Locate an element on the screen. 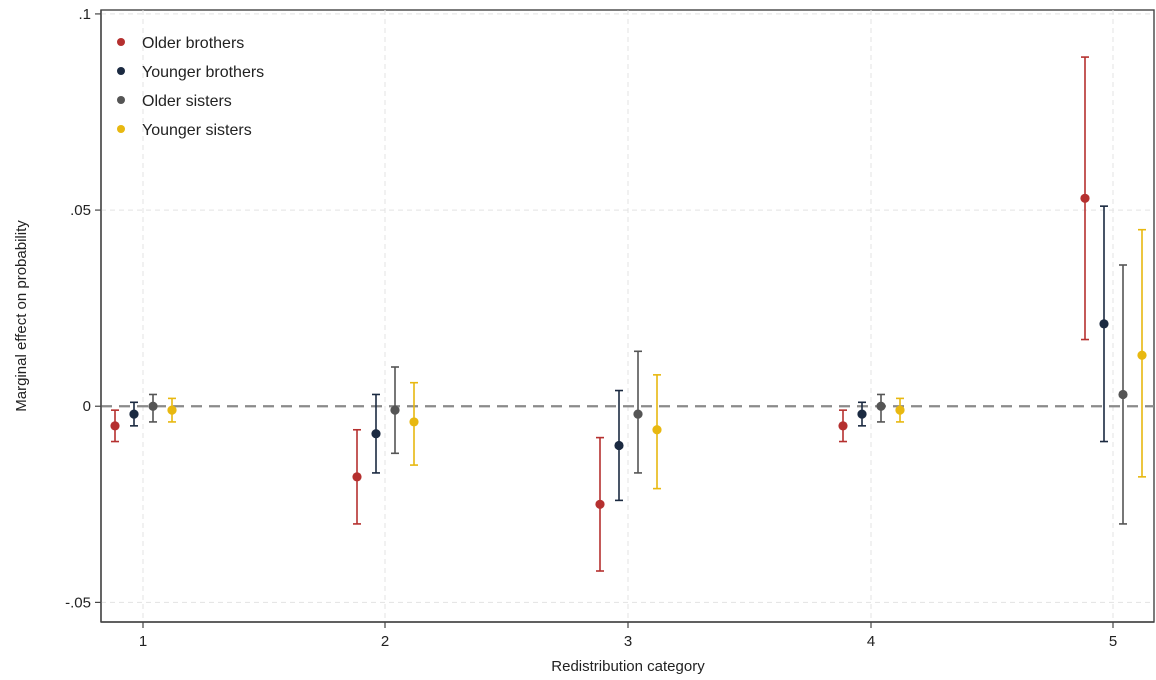 The width and height of the screenshot is (1156, 680). legend-label: Older brothers is located at coordinates (193, 43).